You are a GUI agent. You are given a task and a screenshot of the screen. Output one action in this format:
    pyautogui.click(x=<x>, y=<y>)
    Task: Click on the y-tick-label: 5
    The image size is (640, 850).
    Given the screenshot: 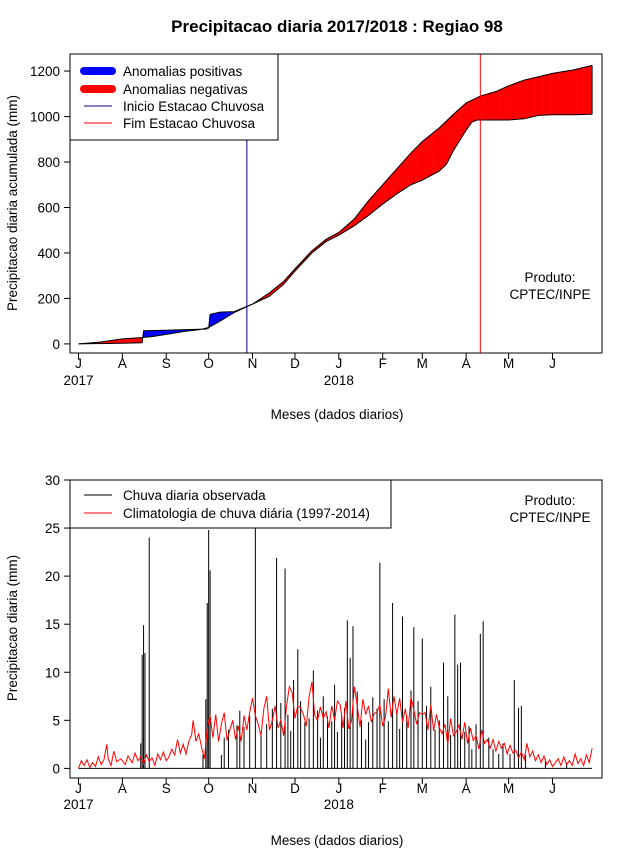 What is the action you would take?
    pyautogui.click(x=56, y=720)
    